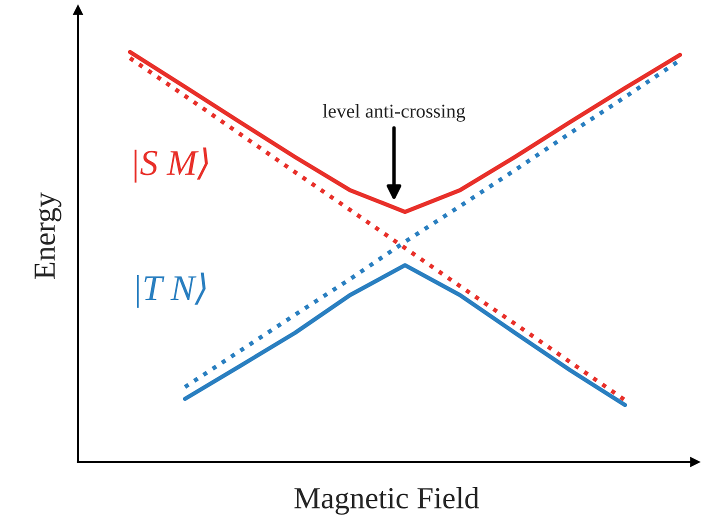 Image resolution: width=704 pixels, height=524 pixels. What do you see at coordinates (387, 501) in the screenshot?
I see `x-axis-title: Magnetic Field` at bounding box center [387, 501].